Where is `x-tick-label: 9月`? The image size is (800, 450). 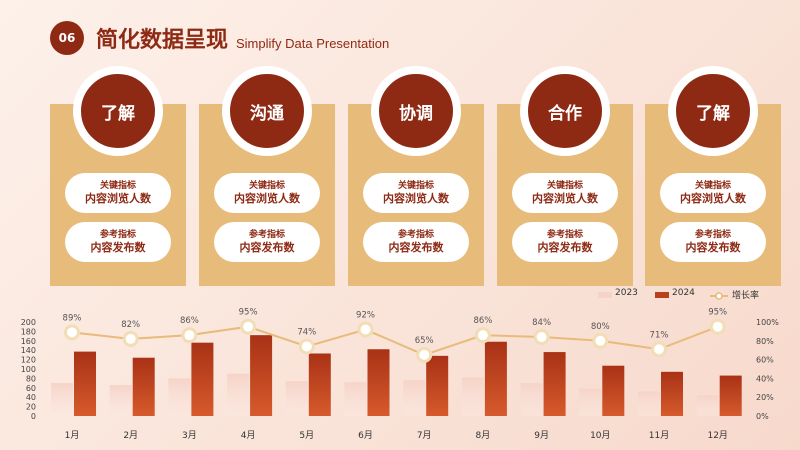 x-tick-label: 9月 is located at coordinates (541, 435).